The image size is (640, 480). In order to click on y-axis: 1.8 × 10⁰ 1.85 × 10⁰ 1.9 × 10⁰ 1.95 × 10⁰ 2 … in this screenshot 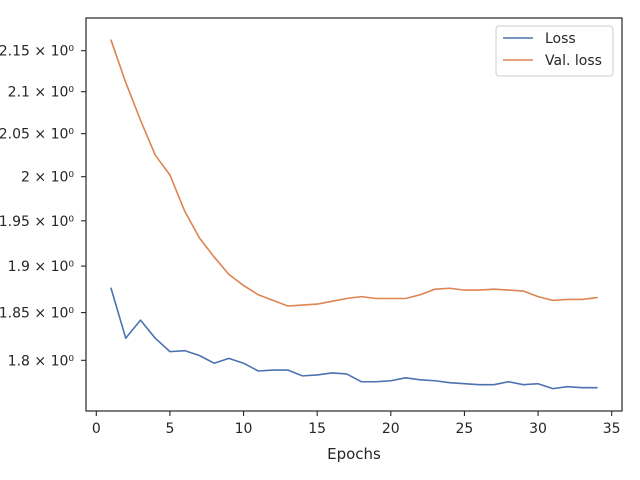, I will do `click(43, 206)`.